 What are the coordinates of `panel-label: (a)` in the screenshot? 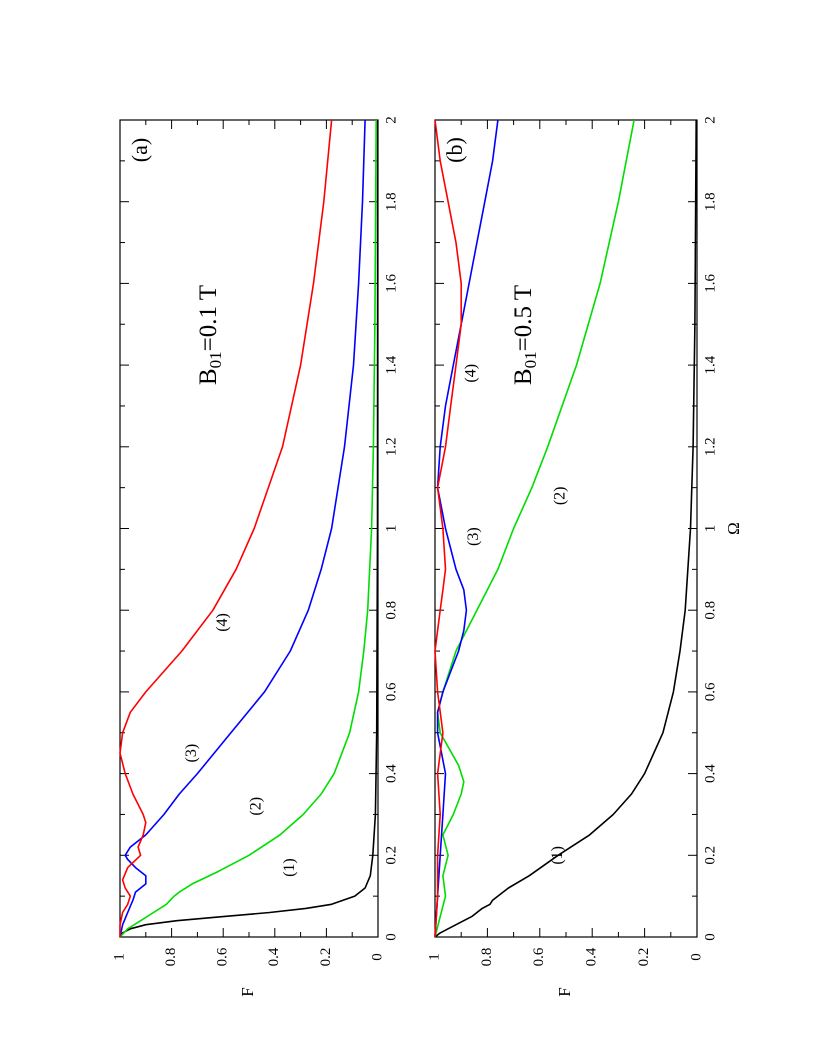 It's located at (139, 150).